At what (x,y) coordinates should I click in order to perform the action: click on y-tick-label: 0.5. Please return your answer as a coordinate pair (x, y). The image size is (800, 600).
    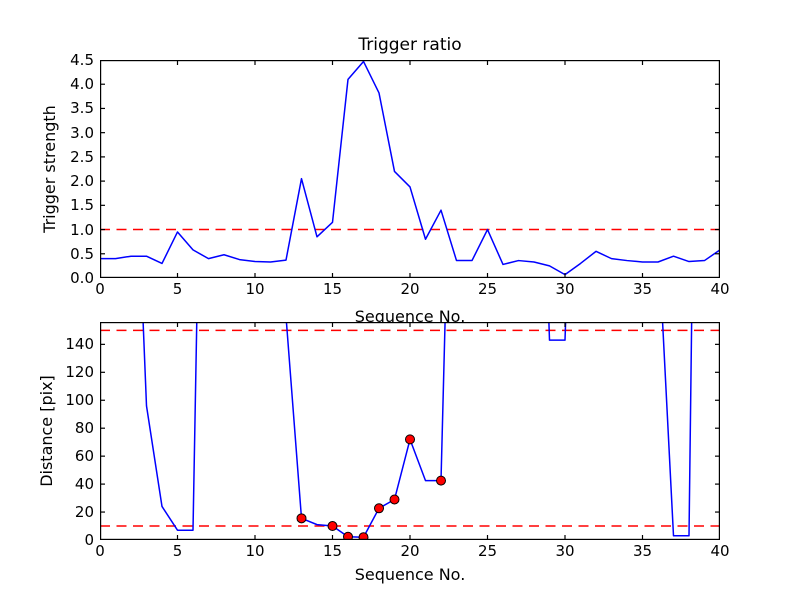
    Looking at the image, I should click on (82, 253).